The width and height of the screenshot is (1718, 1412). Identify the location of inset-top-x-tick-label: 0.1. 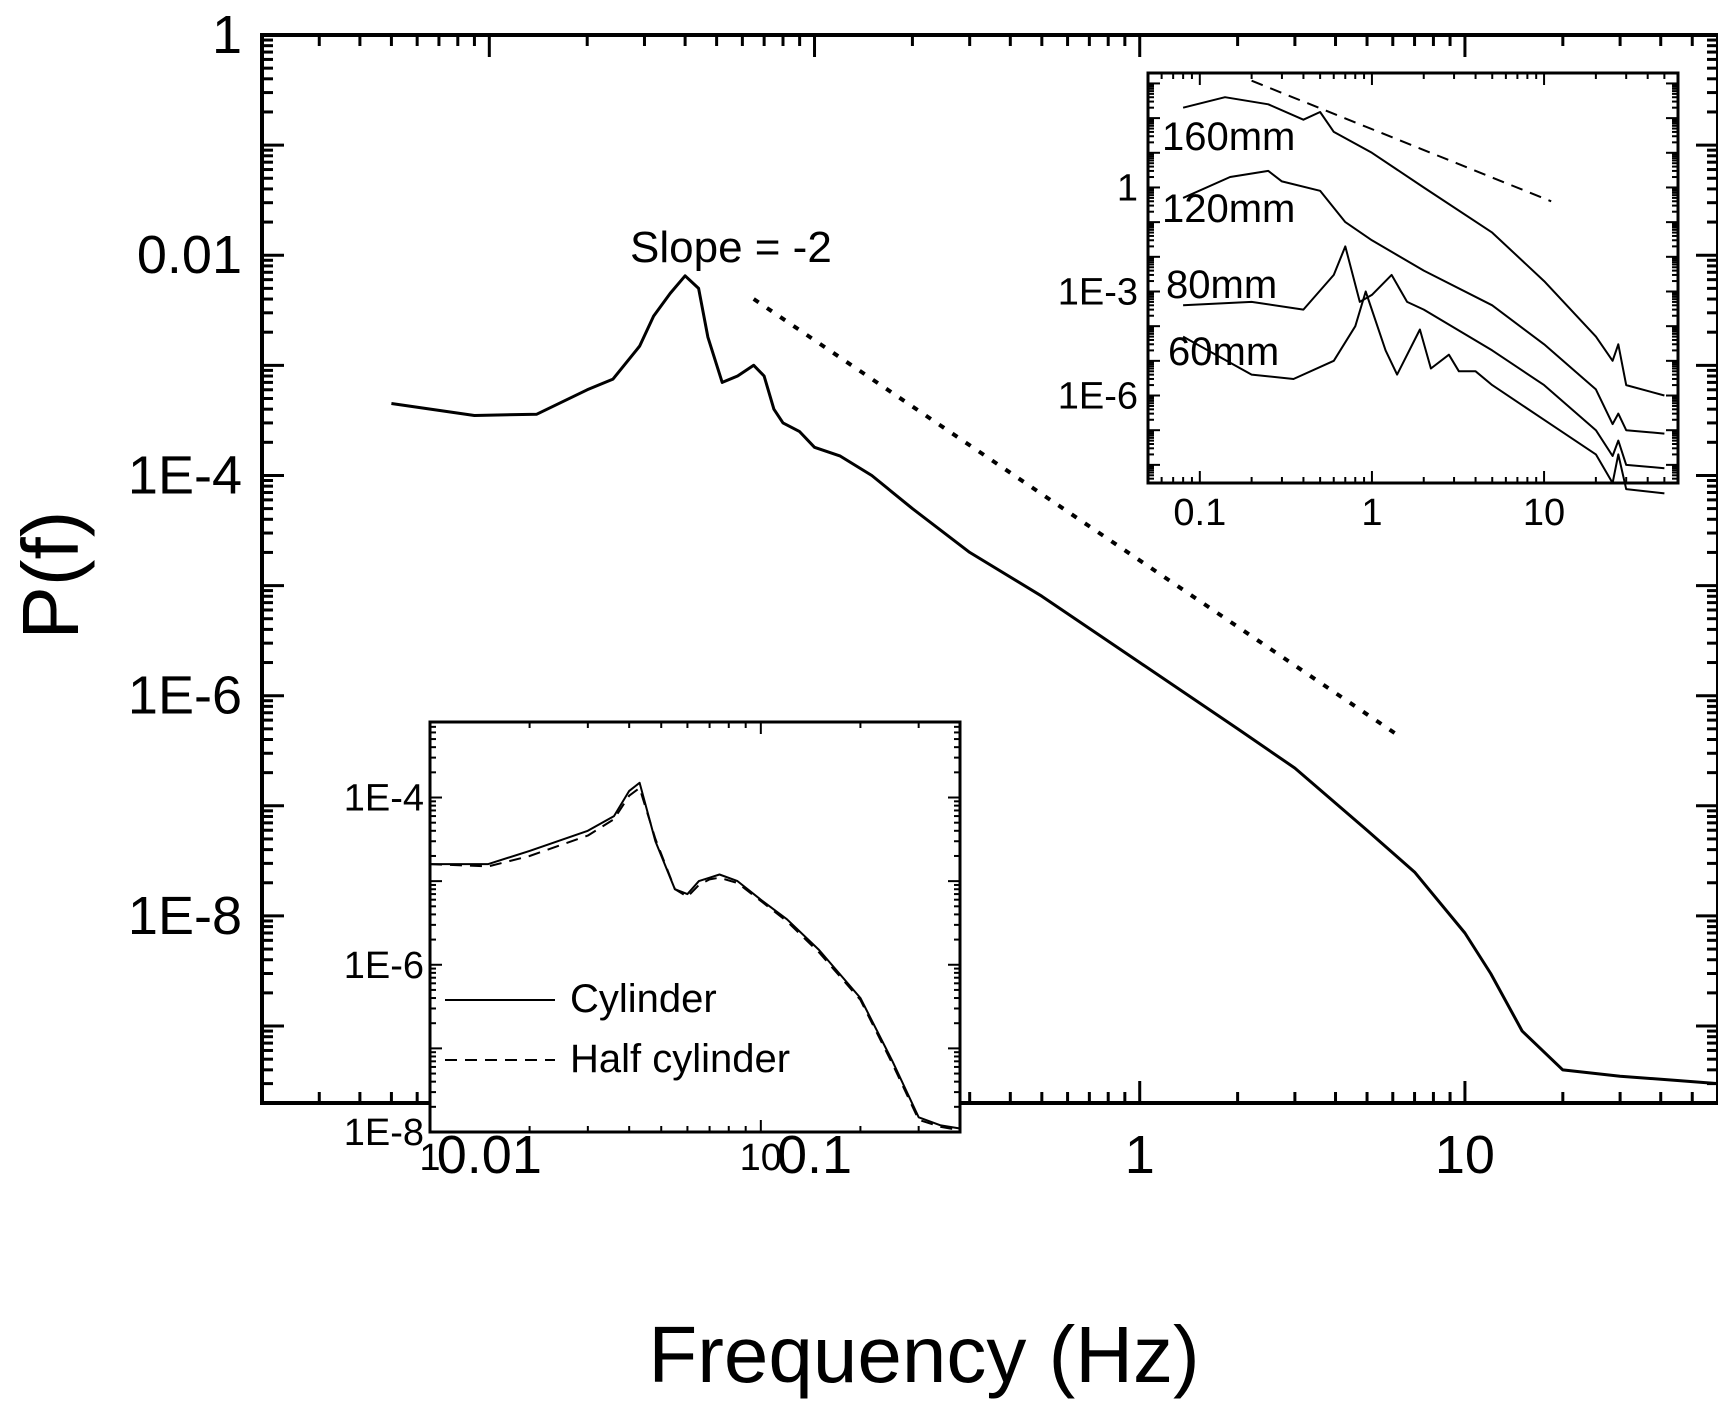
(1199, 513).